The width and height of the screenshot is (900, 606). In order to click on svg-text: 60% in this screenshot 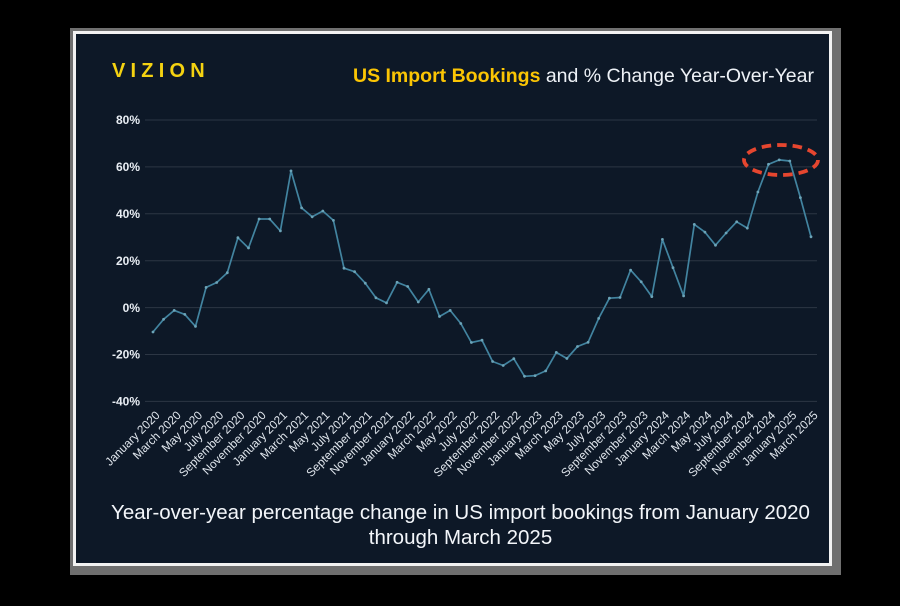, I will do `click(128, 167)`.